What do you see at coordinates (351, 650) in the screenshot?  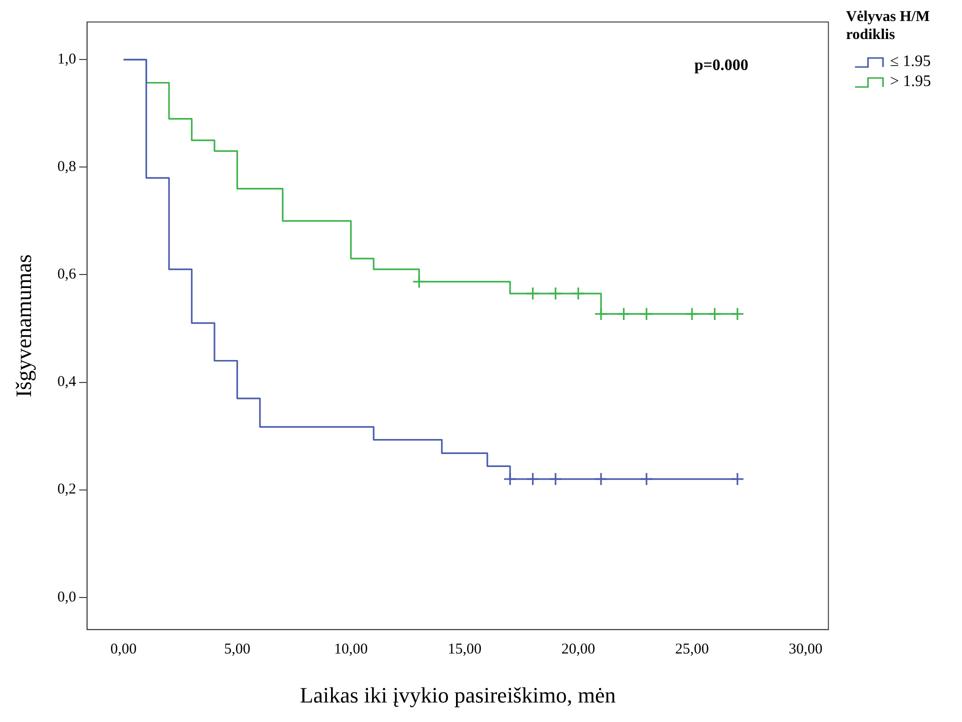 I see `x-tick-label: 10,00` at bounding box center [351, 650].